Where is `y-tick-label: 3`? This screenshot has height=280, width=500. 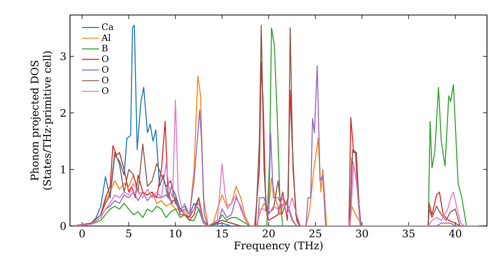
y-tick-label: 3 is located at coordinates (63, 56).